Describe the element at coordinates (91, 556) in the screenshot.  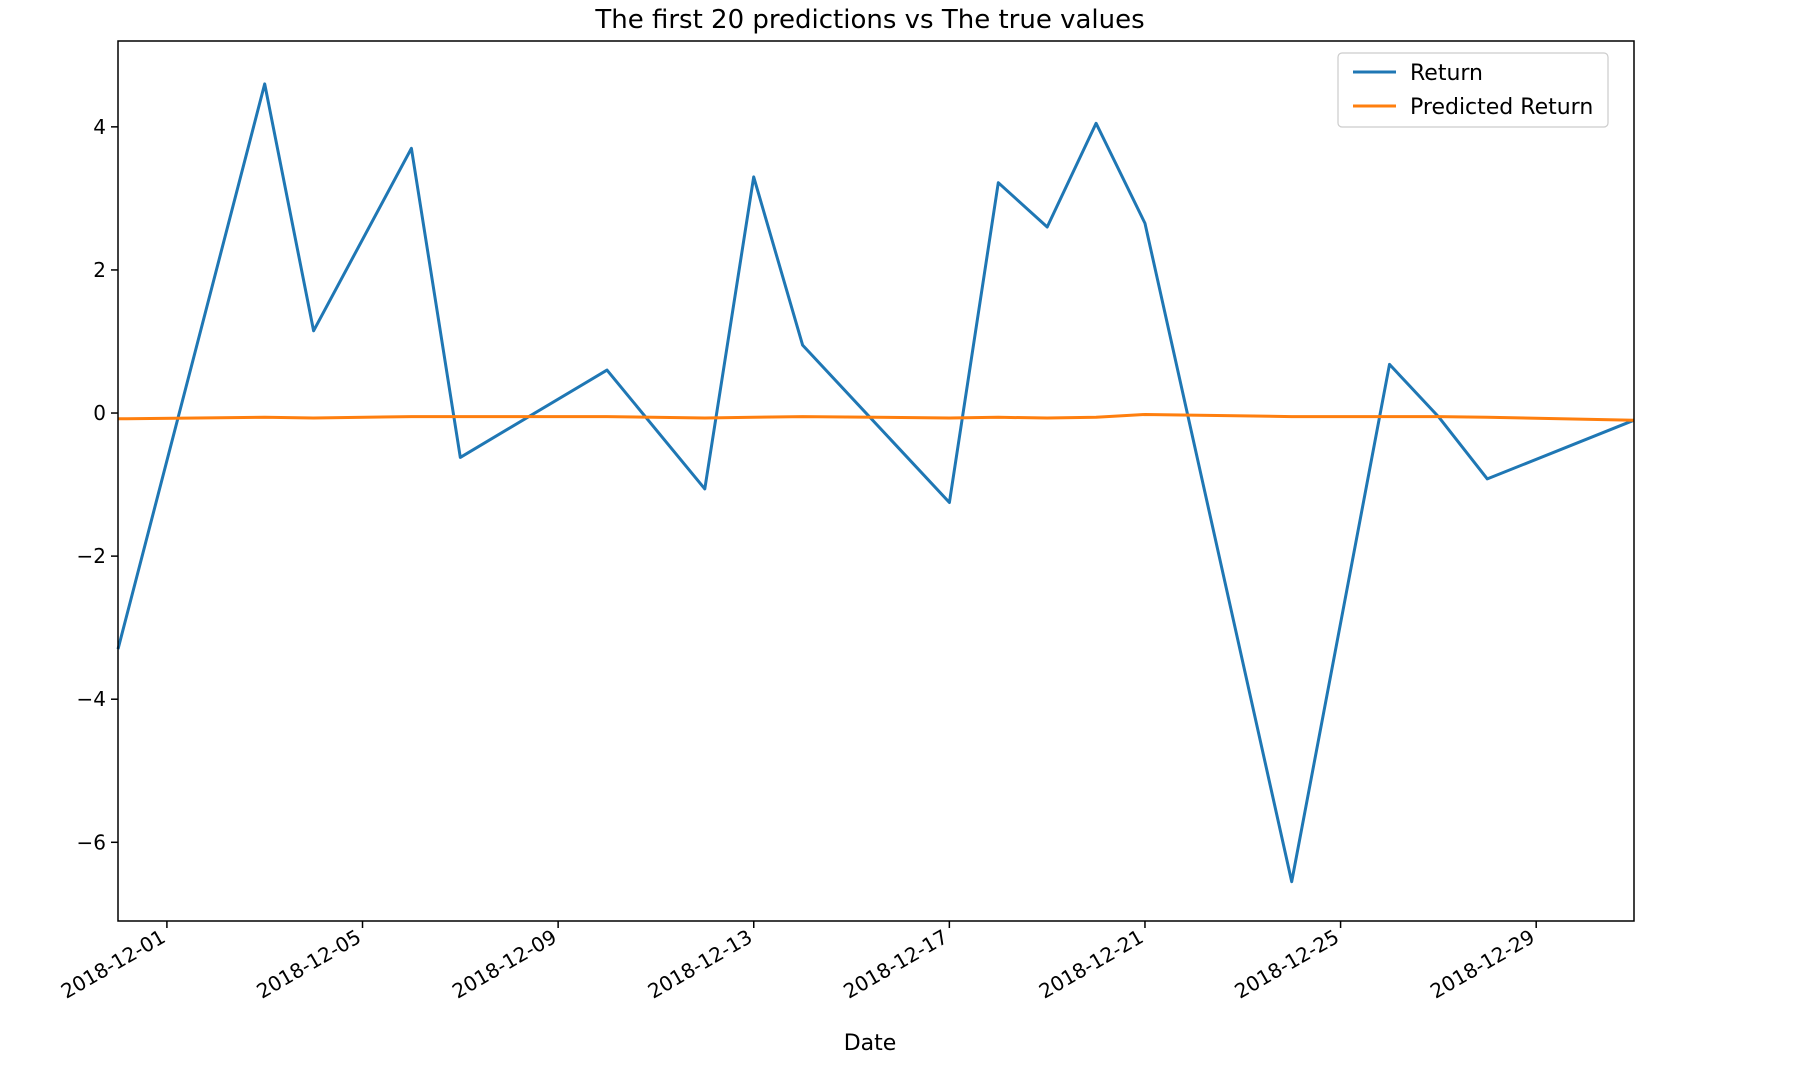
I see `y-tick-label: −2` at that location.